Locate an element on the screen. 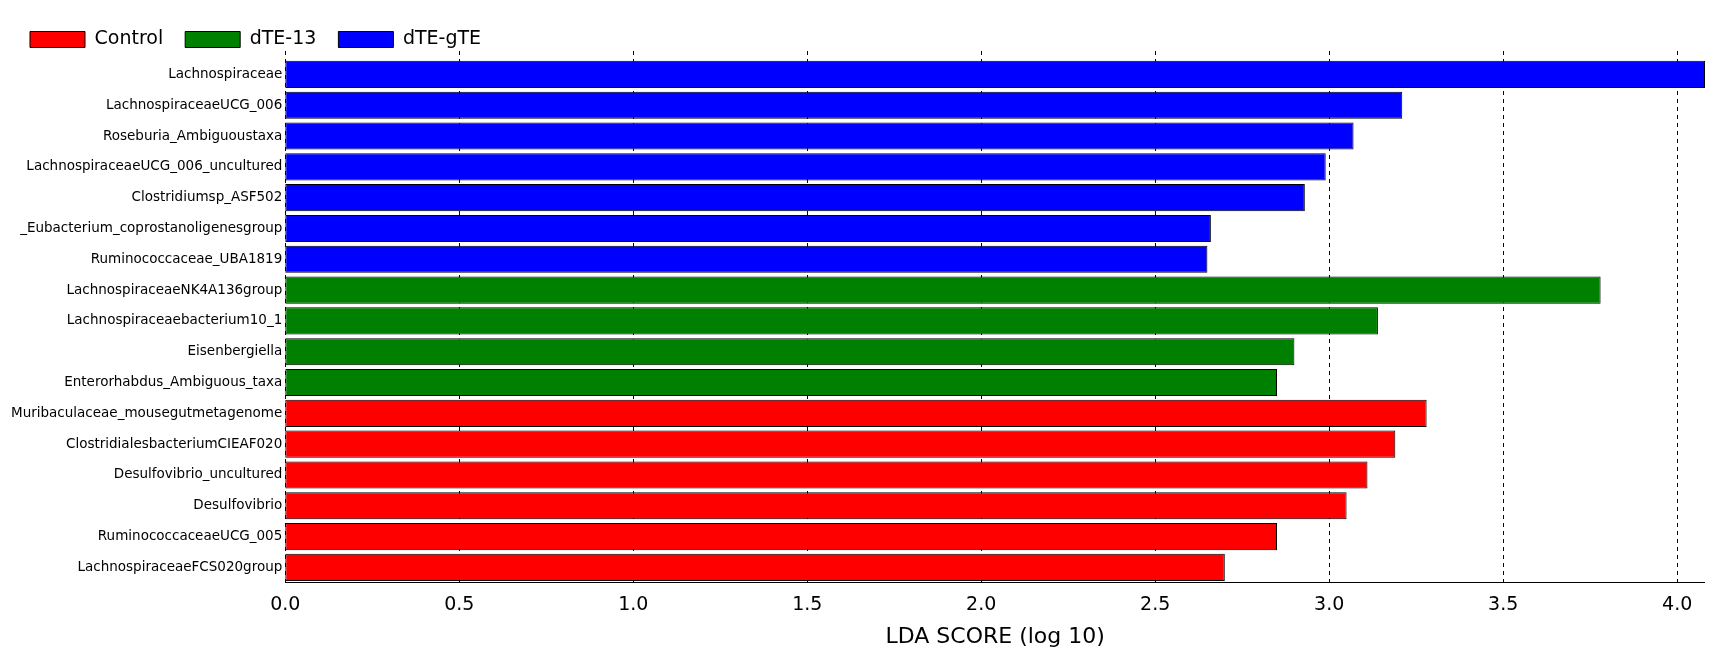  y-tick-label: LachnospiraceaeUCG_006_uncultured is located at coordinates (154, 165).